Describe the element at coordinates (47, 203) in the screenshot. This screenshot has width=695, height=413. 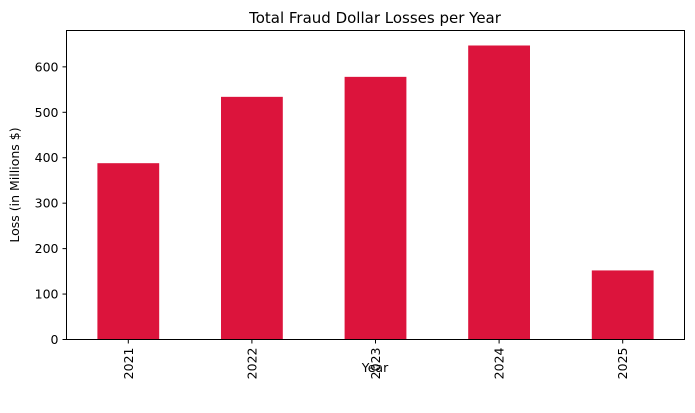
I see `y-tick-label: 300` at that location.